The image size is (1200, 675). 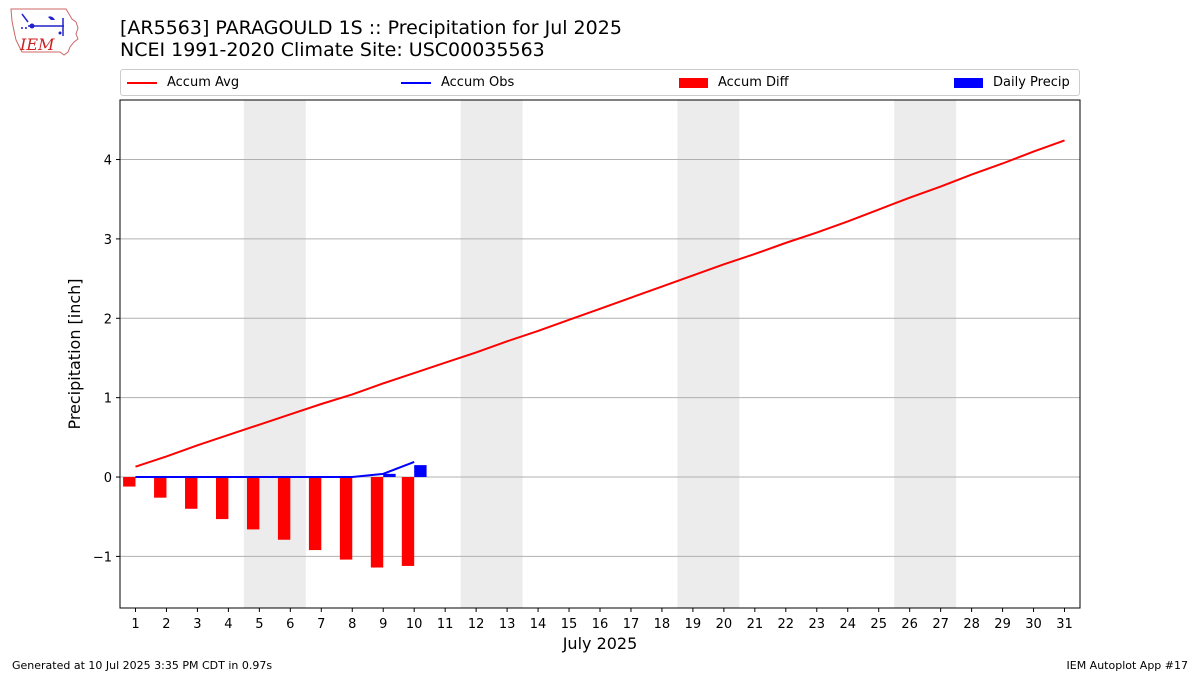 What do you see at coordinates (383, 624) in the screenshot?
I see `x-tick-label: 9` at bounding box center [383, 624].